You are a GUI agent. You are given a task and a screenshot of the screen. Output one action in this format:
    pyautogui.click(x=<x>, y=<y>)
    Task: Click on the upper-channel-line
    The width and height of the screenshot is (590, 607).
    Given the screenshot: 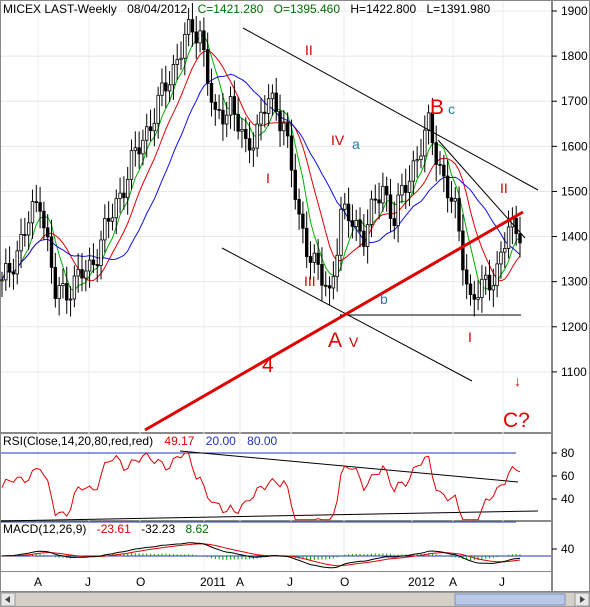 What is the action you would take?
    pyautogui.click(x=390, y=109)
    